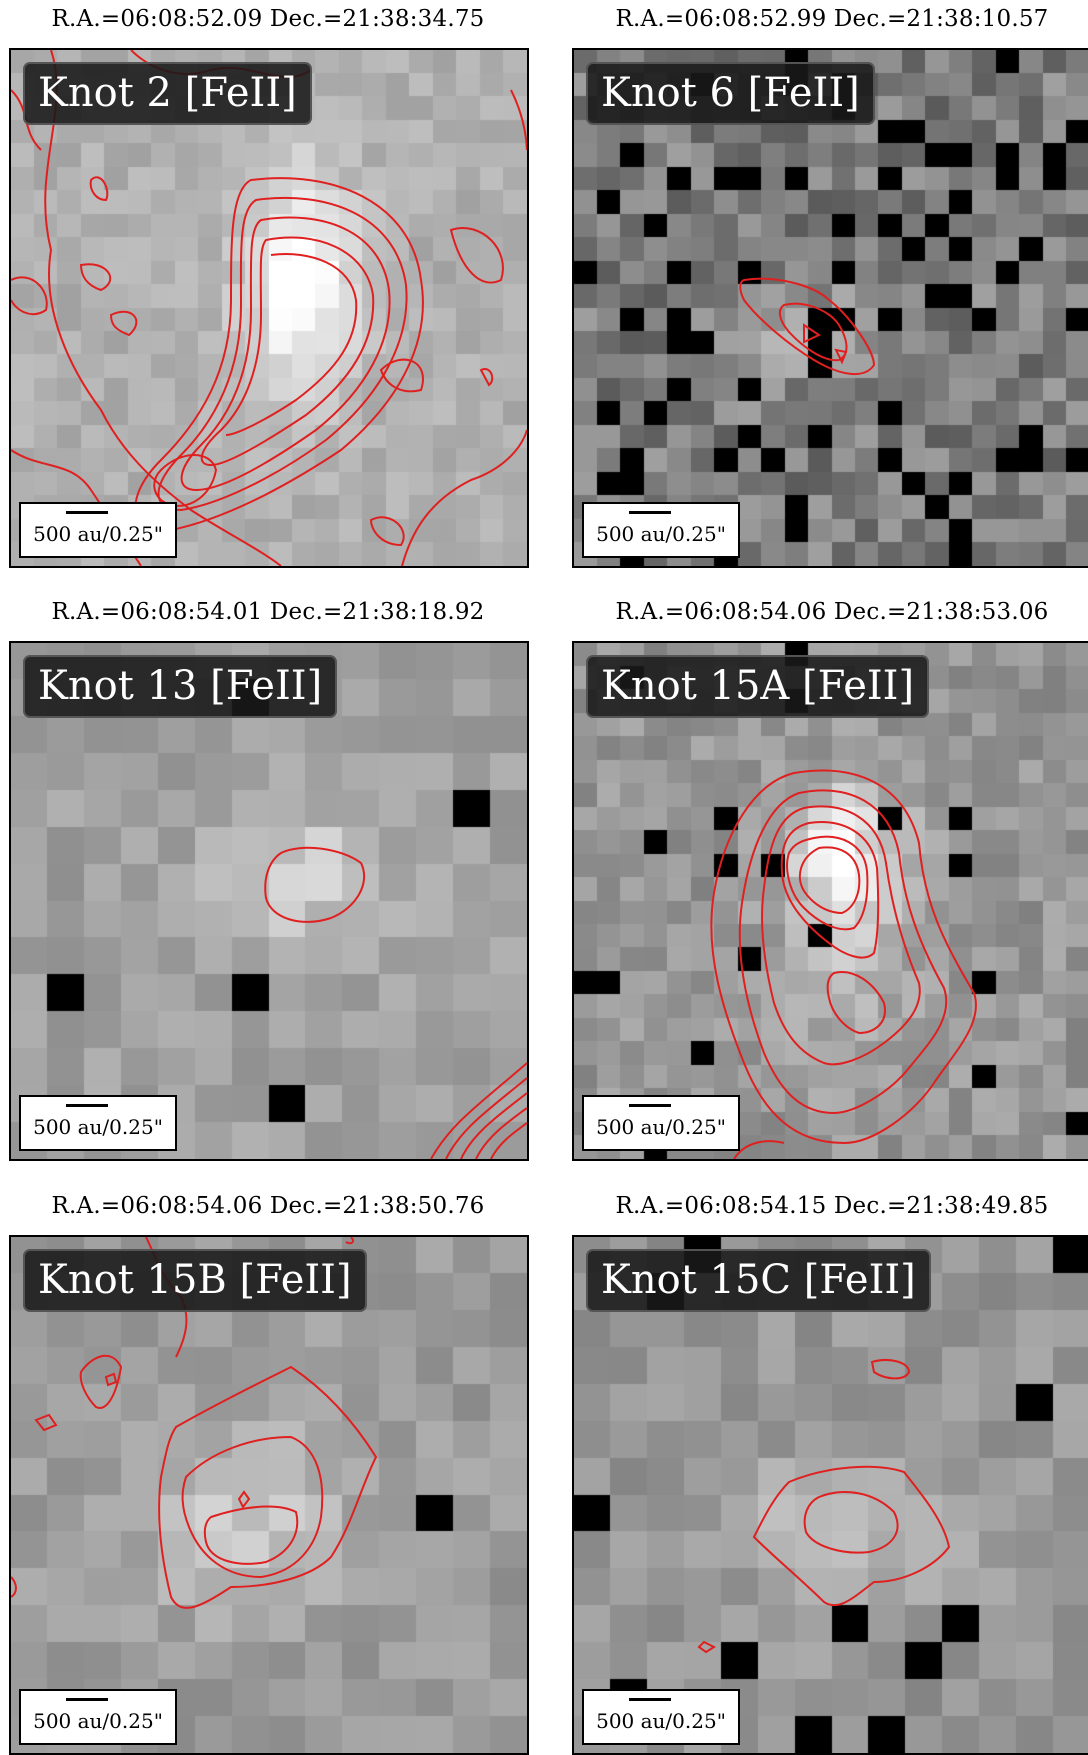 The width and height of the screenshot is (1088, 1755). What do you see at coordinates (832, 612) in the screenshot?
I see `coordinate-readout: R.A.=06:08:54.06 Dec.=21:38:53.06` at bounding box center [832, 612].